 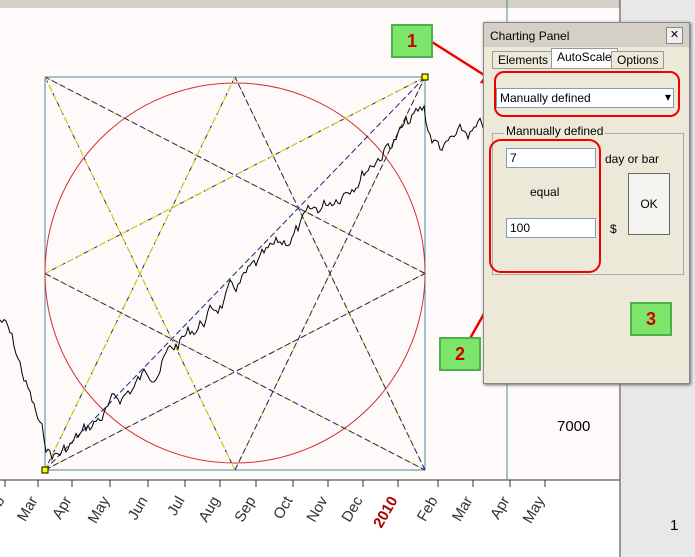 I want to click on group-title: Mannually defined, so click(x=555, y=131).